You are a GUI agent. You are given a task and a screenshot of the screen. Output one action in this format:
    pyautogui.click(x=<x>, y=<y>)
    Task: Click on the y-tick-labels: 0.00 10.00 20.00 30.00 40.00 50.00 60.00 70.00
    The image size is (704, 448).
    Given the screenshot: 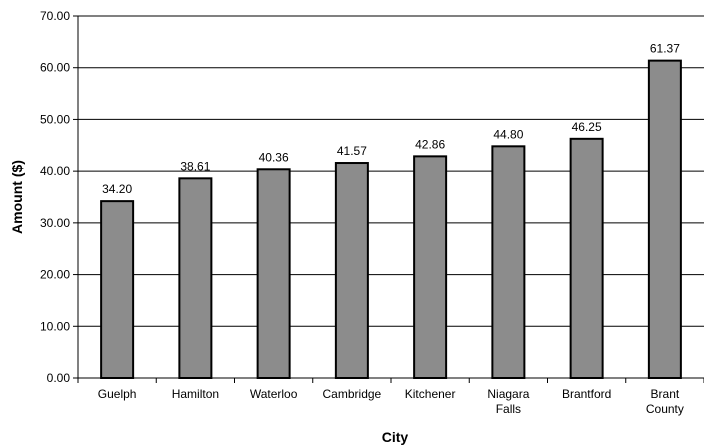 What is the action you would take?
    pyautogui.click(x=59, y=197)
    